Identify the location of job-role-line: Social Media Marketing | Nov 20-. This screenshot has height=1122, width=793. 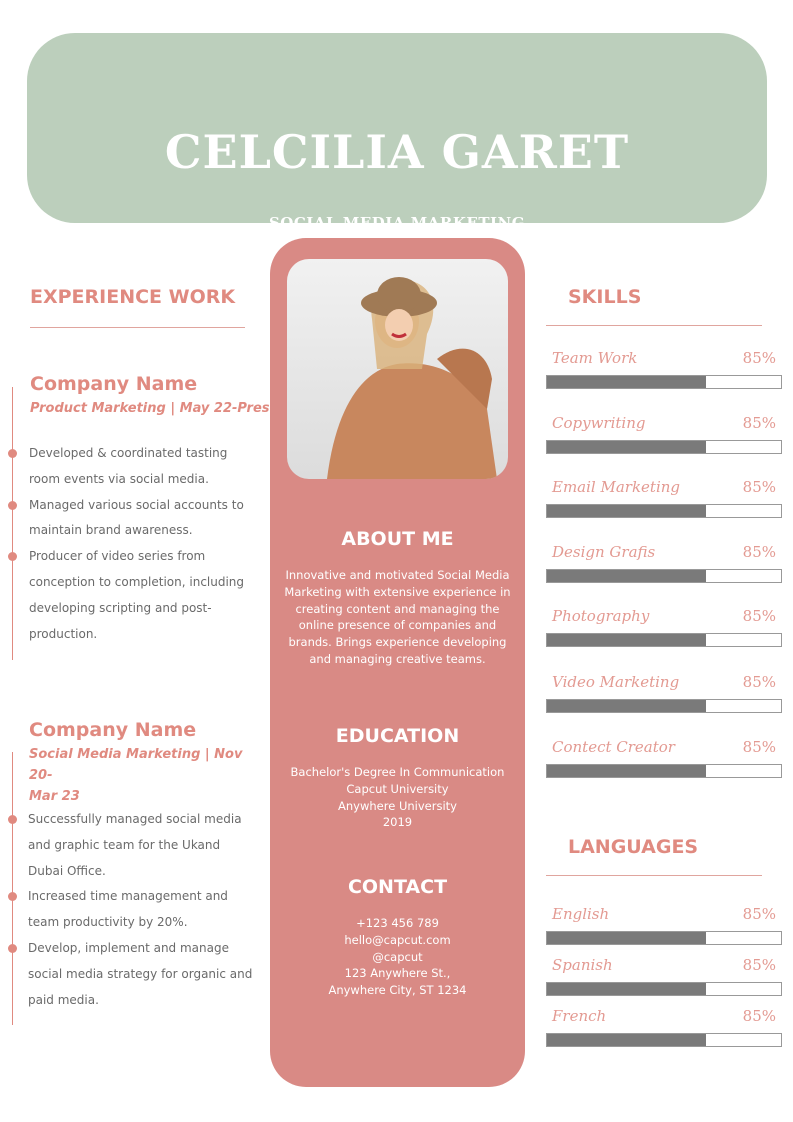
(136, 765).